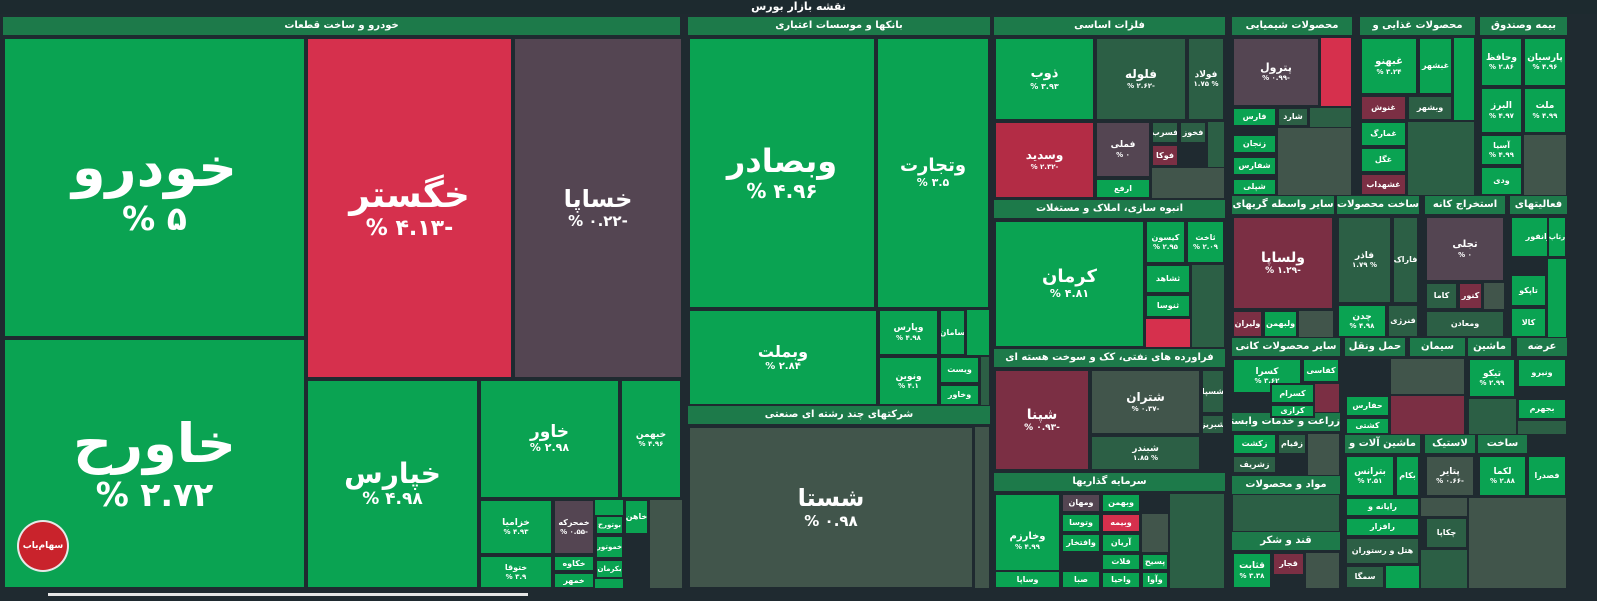 Image resolution: width=1597 pixels, height=601 pixels. I want to click on stock-tile: ودی, so click(1501, 181).